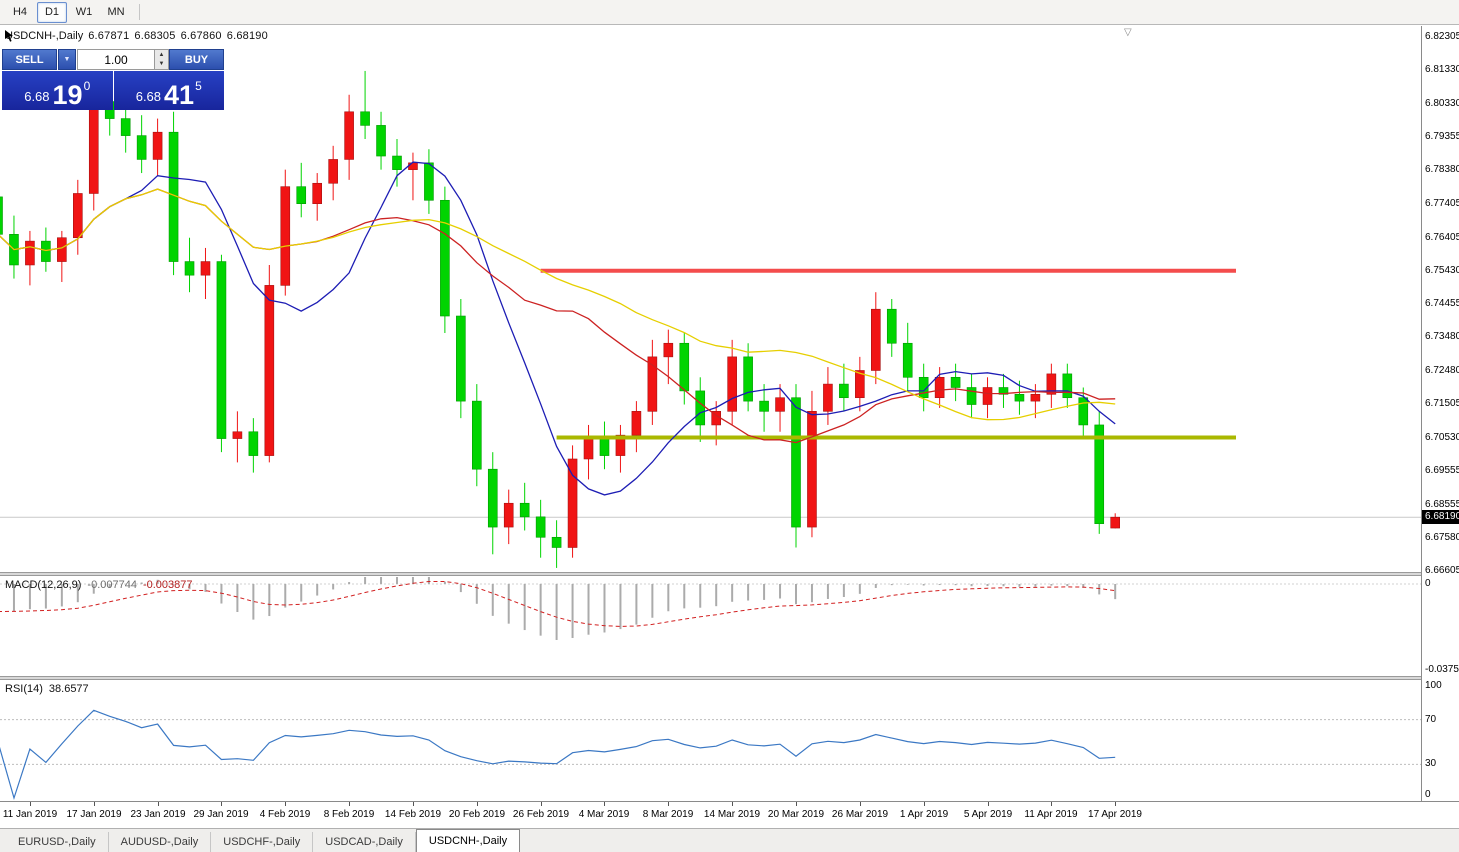 The height and width of the screenshot is (852, 1459). I want to click on cursor-icon, so click(9, 36).